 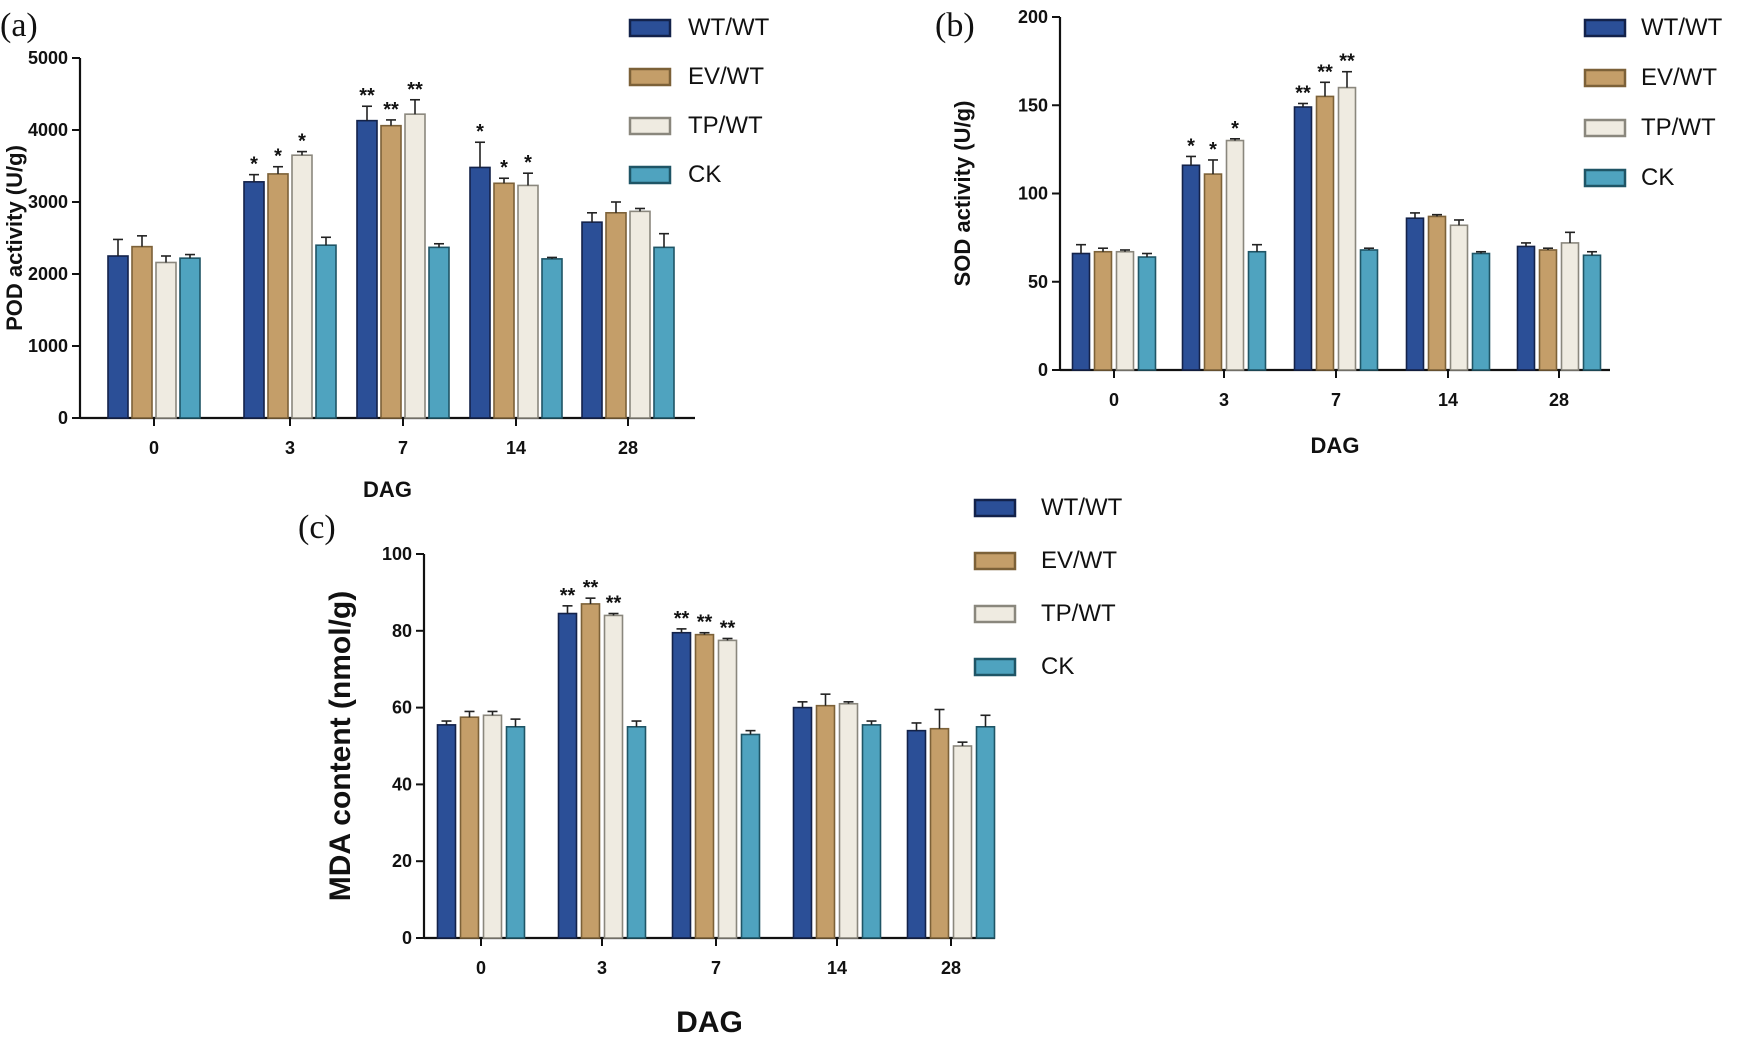 I want to click on y-tick-label: 3000, so click(x=48, y=202).